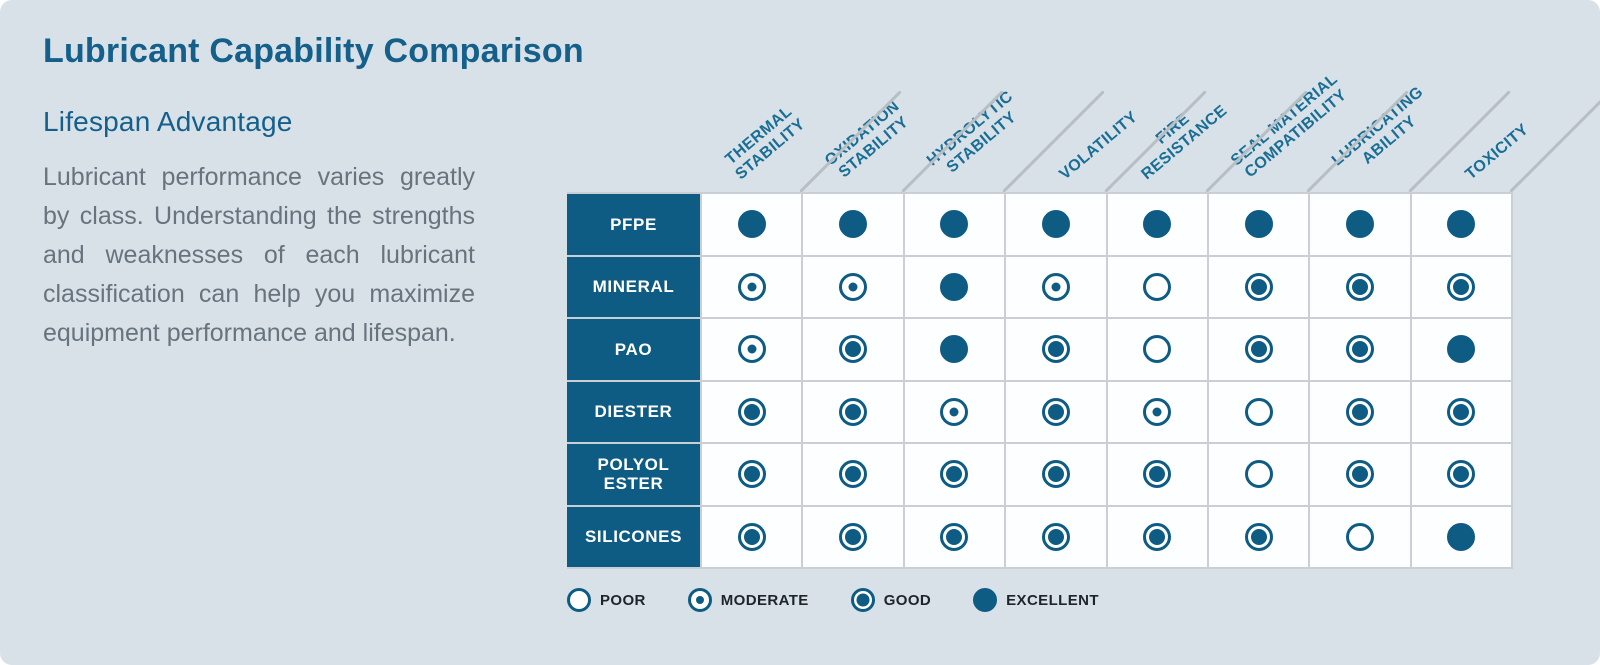 Image resolution: width=1600 pixels, height=665 pixels. I want to click on legend-item: GOOD, so click(891, 600).